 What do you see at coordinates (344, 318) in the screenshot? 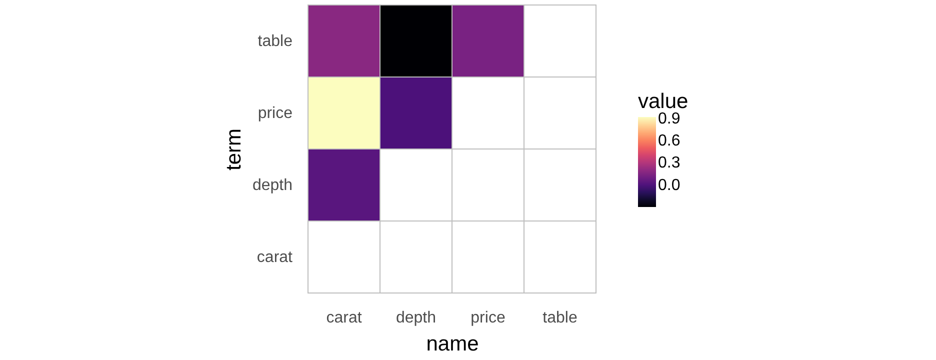
I see `x-tick-label: carat` at bounding box center [344, 318].